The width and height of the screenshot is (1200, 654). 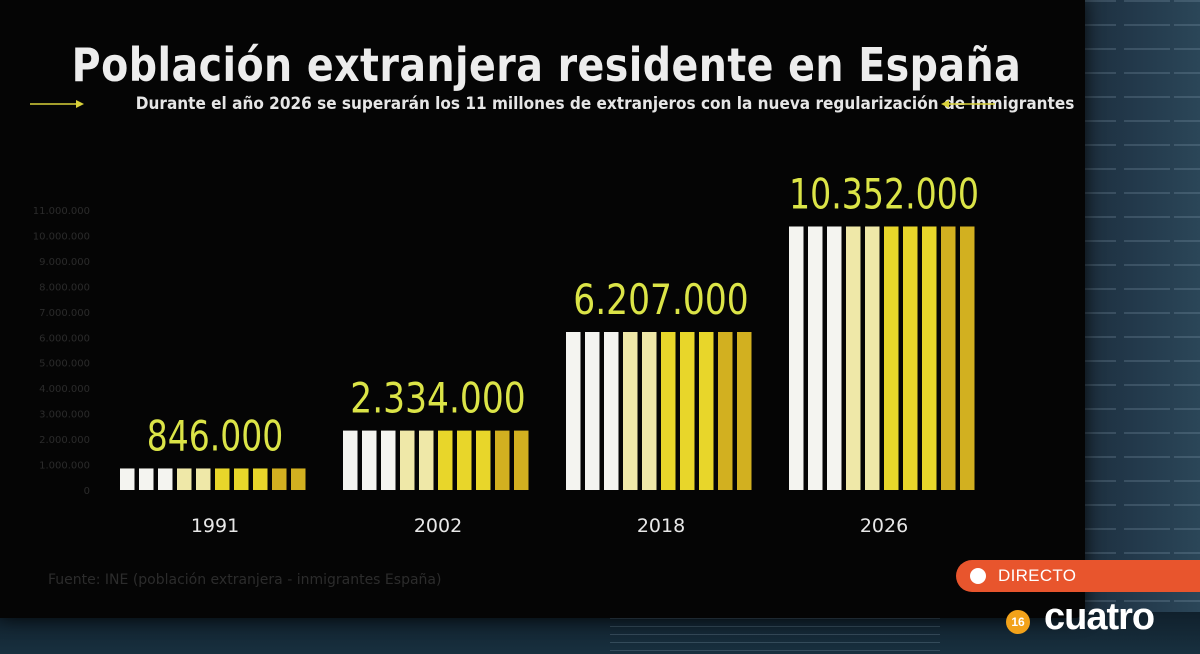 I want to click on live-label: DIRECTO, so click(x=1037, y=575).